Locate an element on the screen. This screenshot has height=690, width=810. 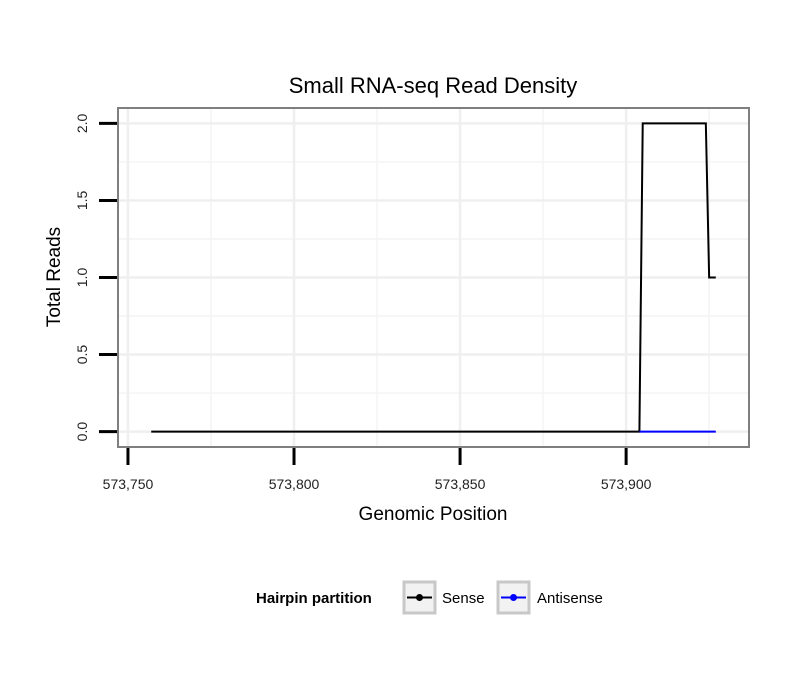
legend-label-antisense: Antisense is located at coordinates (570, 598).